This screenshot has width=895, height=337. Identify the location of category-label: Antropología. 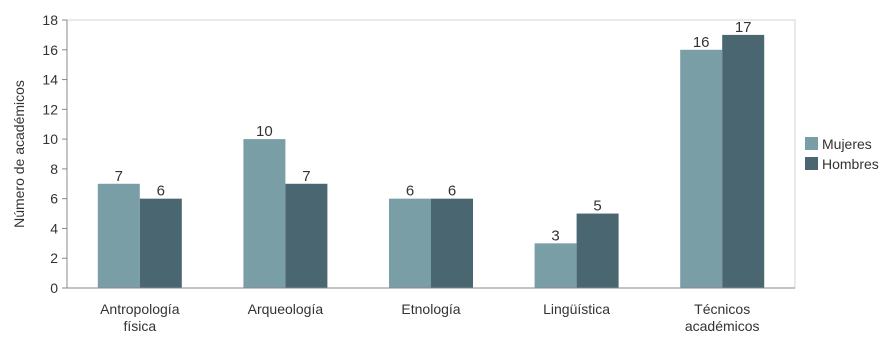
(140, 309).